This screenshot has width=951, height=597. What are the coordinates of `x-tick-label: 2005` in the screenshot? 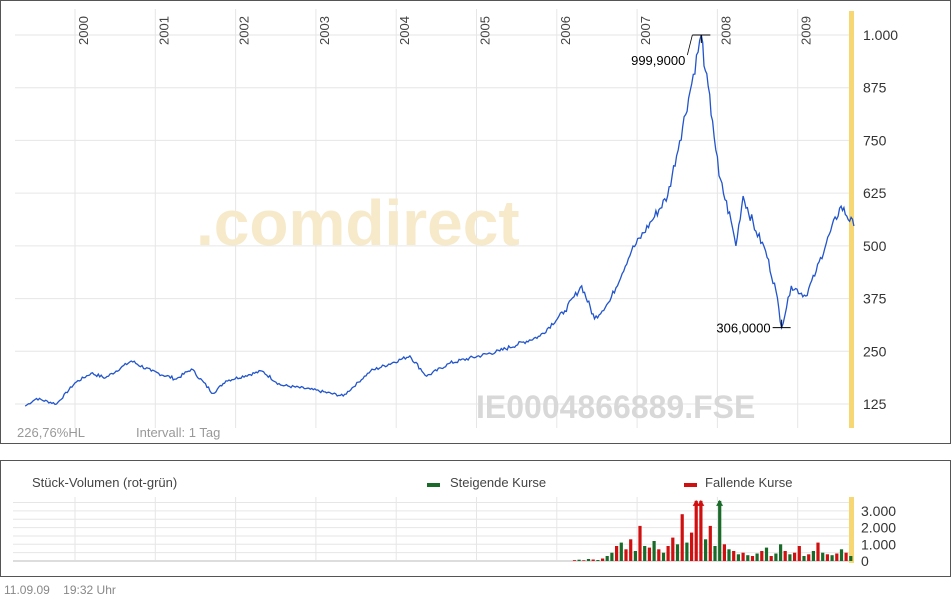 It's located at (485, 30).